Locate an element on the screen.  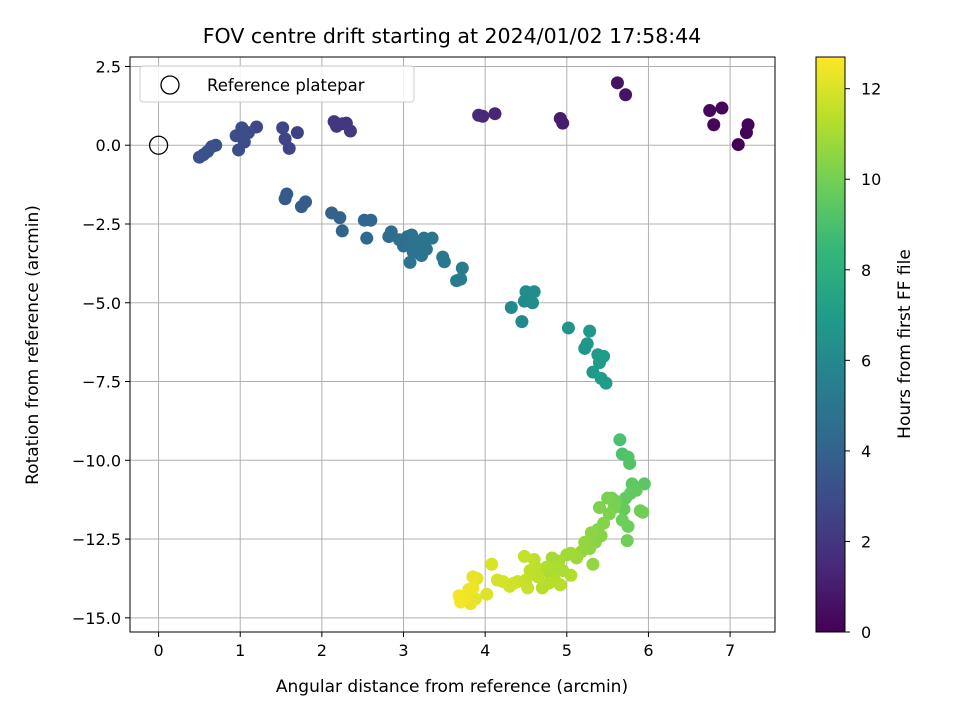
colorbar-tick-label: 8 is located at coordinates (866, 270).